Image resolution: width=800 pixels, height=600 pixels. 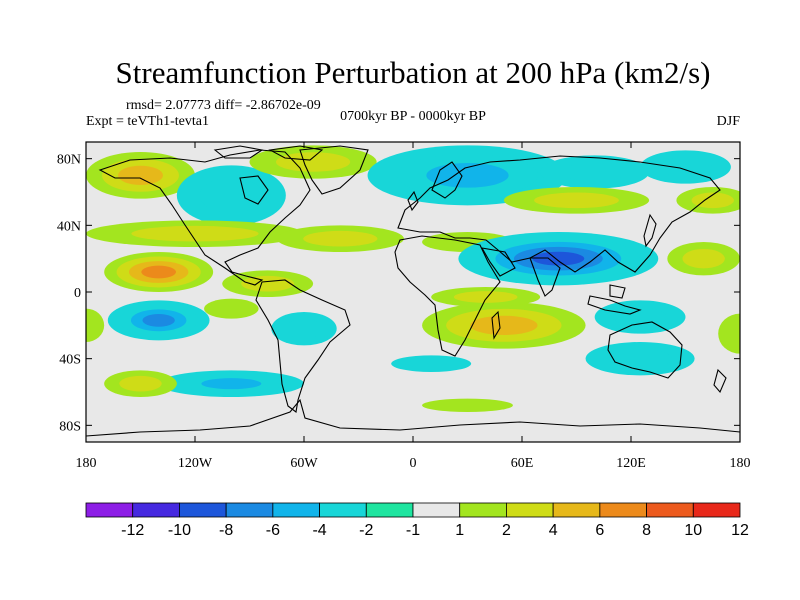 I want to click on coast-madagascar, so click(x=496, y=325).